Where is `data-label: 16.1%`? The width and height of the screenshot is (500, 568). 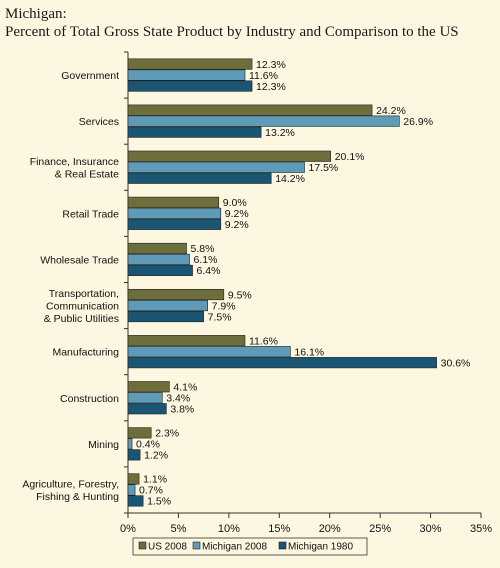
data-label: 16.1% is located at coordinates (309, 352).